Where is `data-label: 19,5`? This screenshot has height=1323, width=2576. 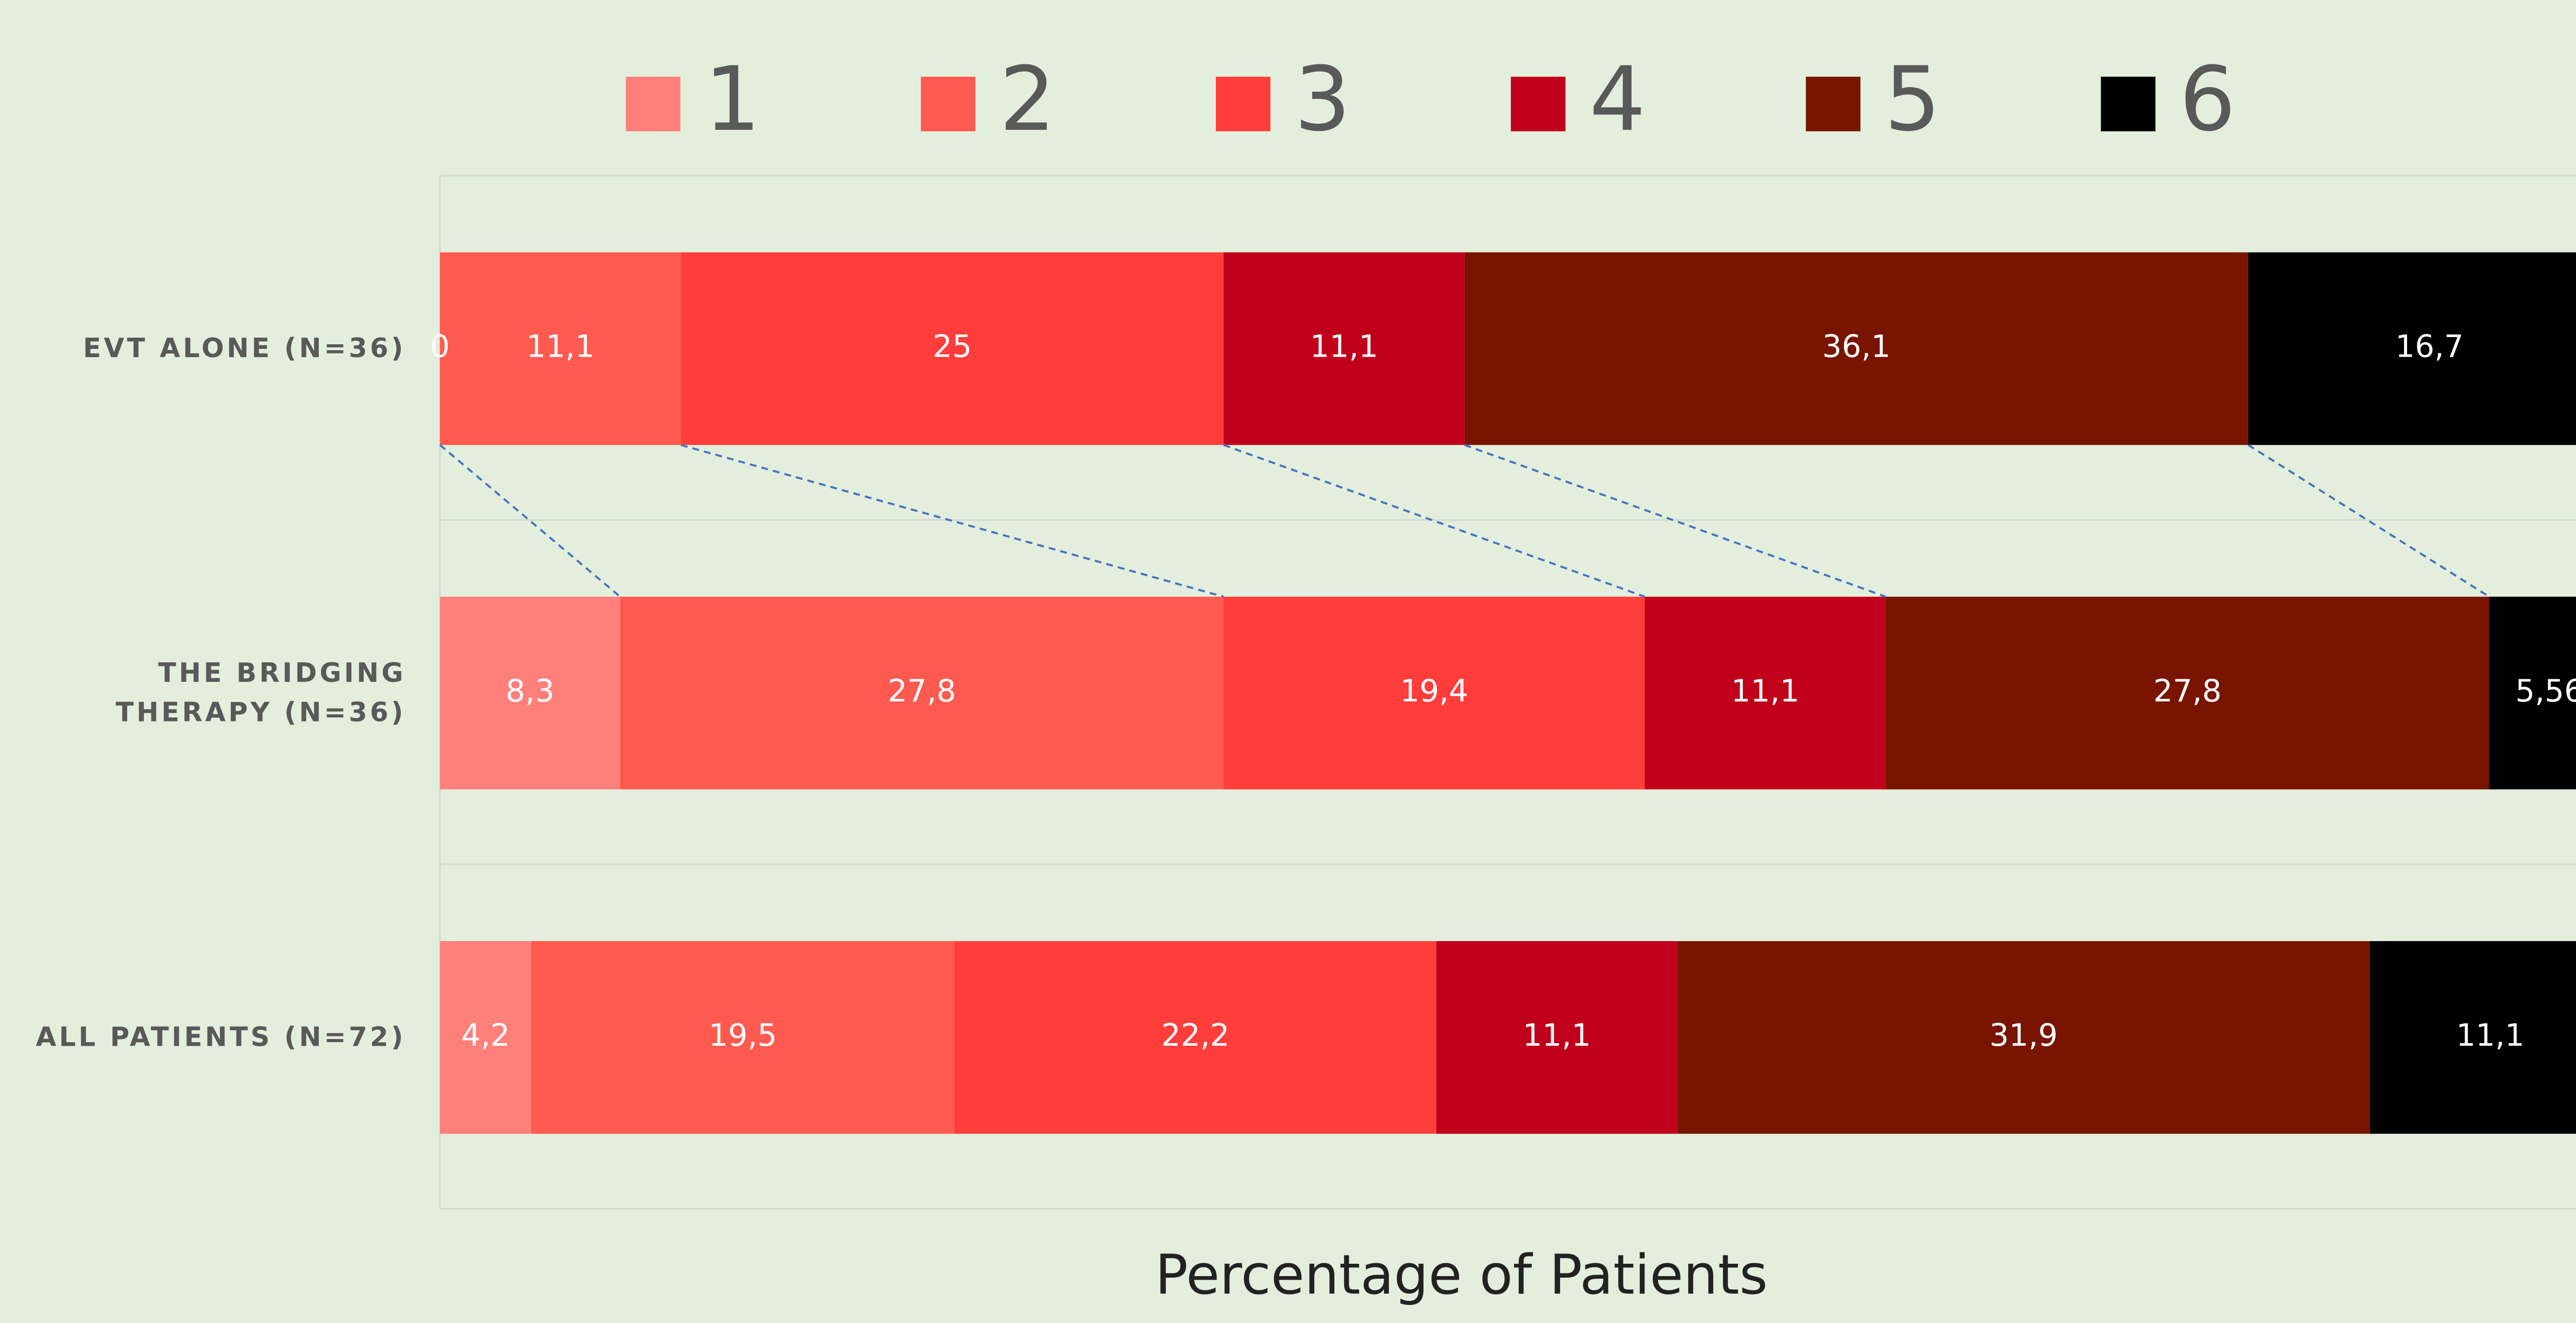 data-label: 19,5 is located at coordinates (742, 1035).